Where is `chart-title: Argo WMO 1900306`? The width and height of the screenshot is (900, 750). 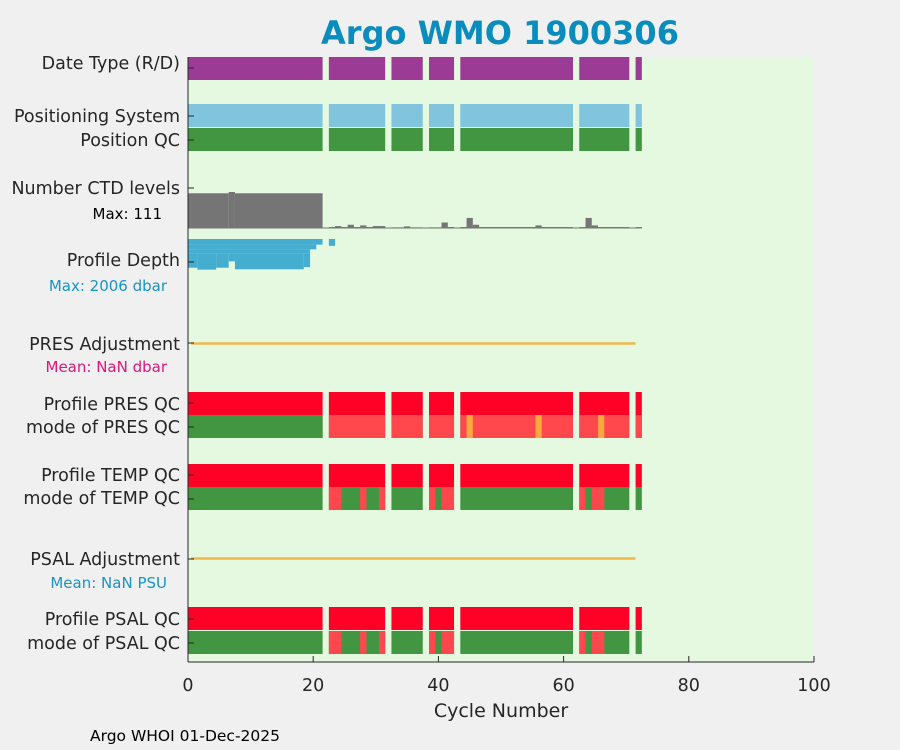 chart-title: Argo WMO 1900306 is located at coordinates (500, 33).